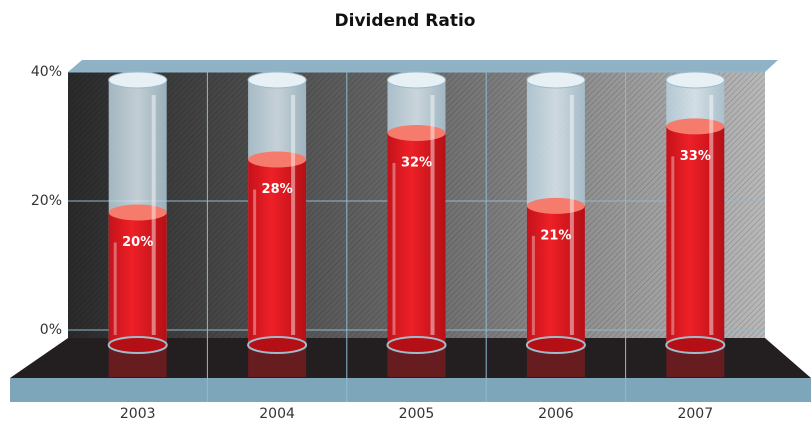  I want to click on data-label: 33%, so click(695, 156).